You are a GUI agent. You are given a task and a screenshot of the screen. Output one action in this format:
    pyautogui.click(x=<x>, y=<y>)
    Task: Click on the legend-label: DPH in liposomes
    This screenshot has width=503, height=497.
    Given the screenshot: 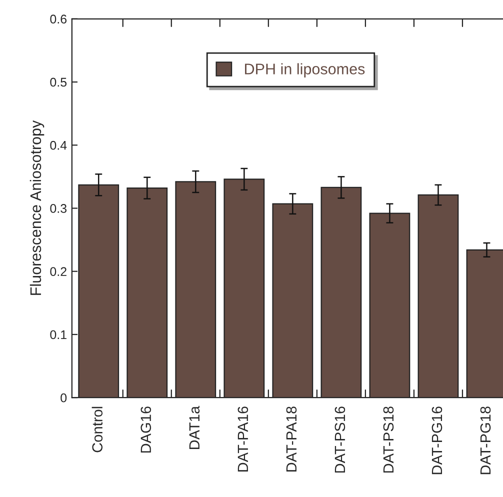 What is the action you would take?
    pyautogui.click(x=305, y=70)
    